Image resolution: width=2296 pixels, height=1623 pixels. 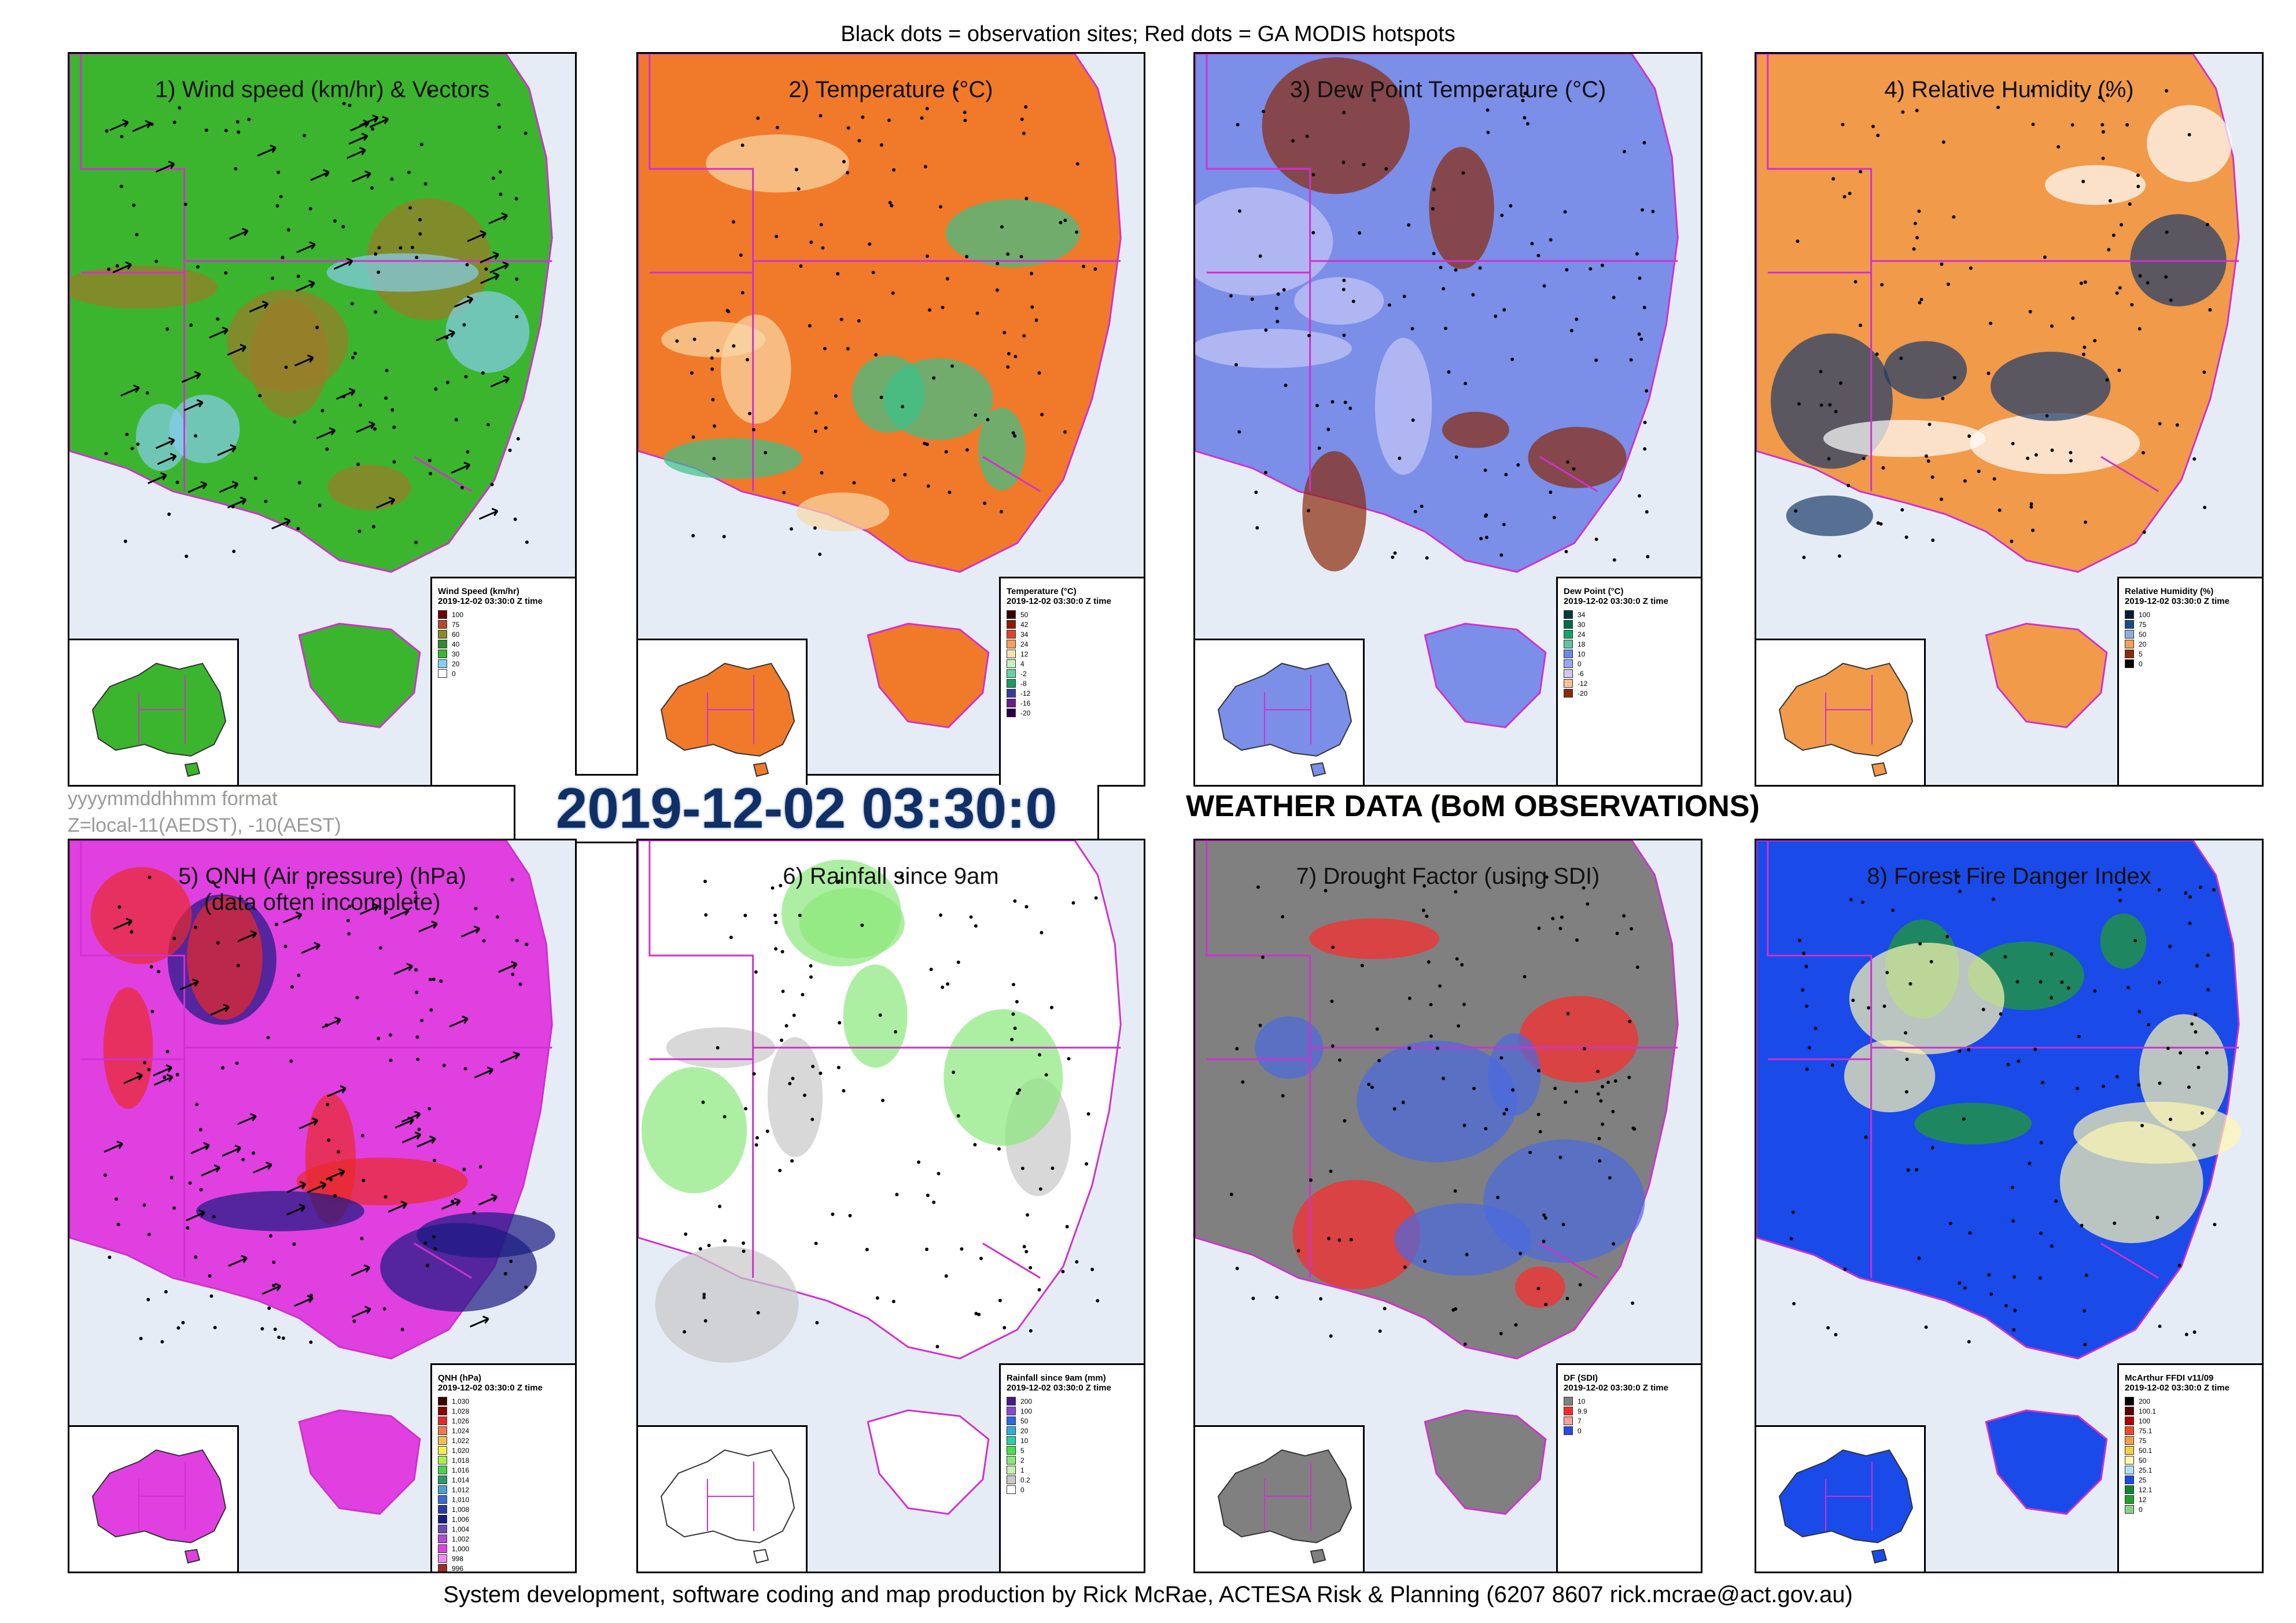 I want to click on legend-label: -20, so click(x=1583, y=693).